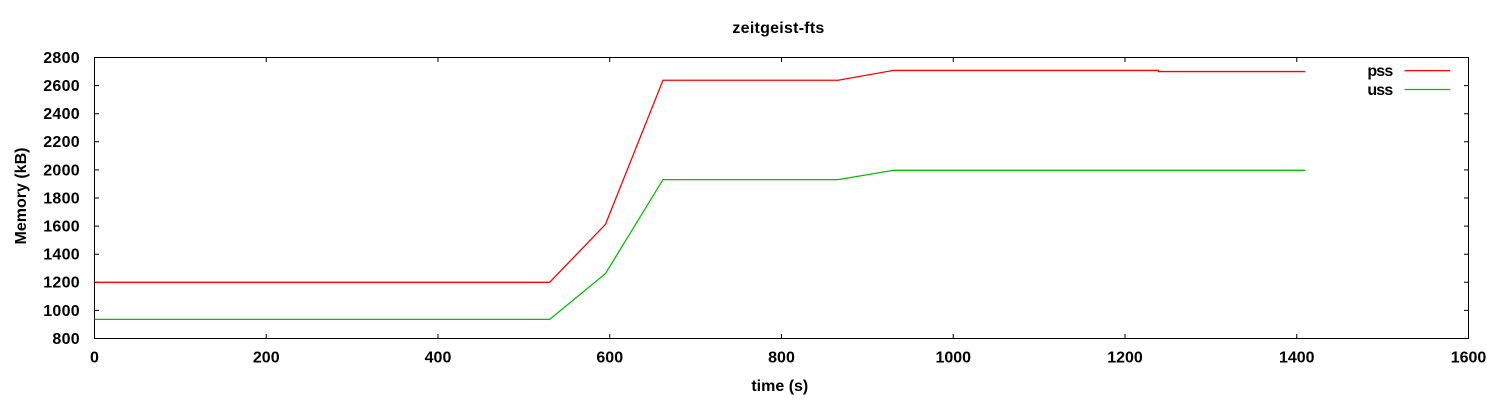 The width and height of the screenshot is (1500, 400). Describe the element at coordinates (1380, 90) in the screenshot. I see `svg-text: uss` at that location.